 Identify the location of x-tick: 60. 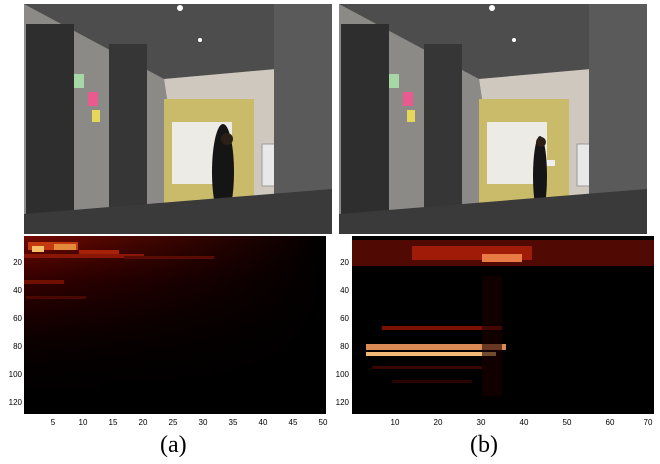
(610, 422).